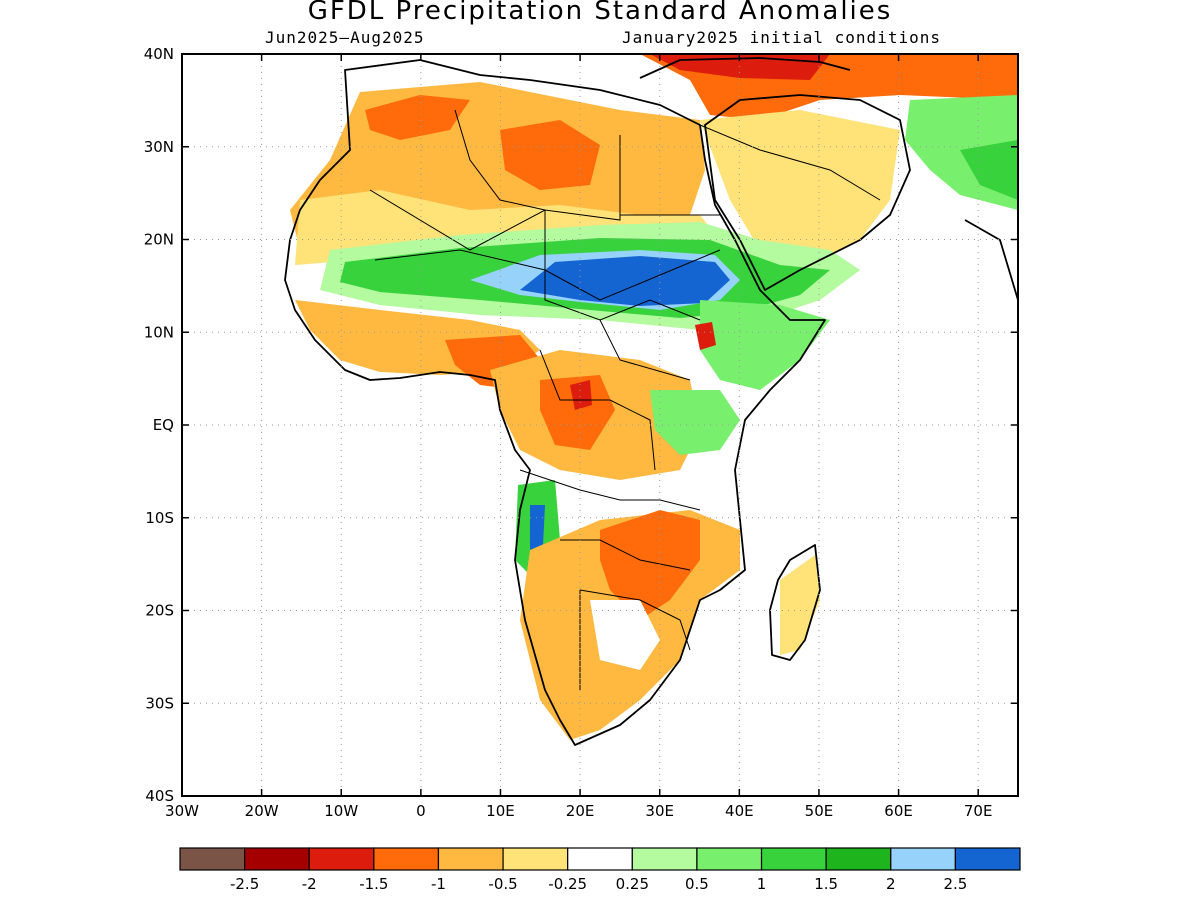 The height and width of the screenshot is (900, 1200). What do you see at coordinates (765, 345) in the screenshot?
I see `shade-horn-wet` at bounding box center [765, 345].